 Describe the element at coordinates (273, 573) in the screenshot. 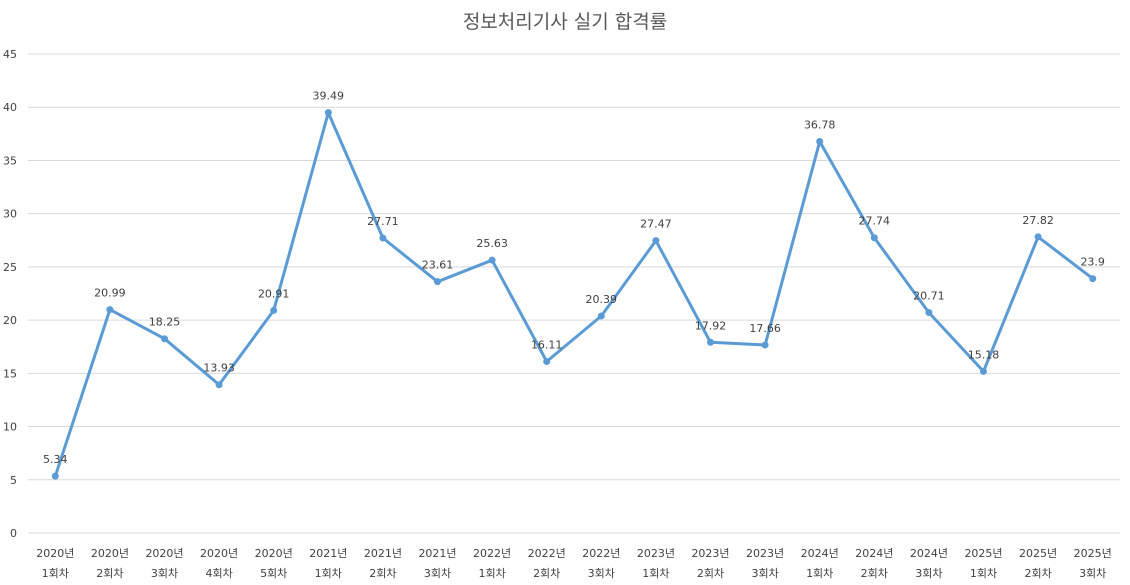

I see `x-tick-round: 5회차` at that location.